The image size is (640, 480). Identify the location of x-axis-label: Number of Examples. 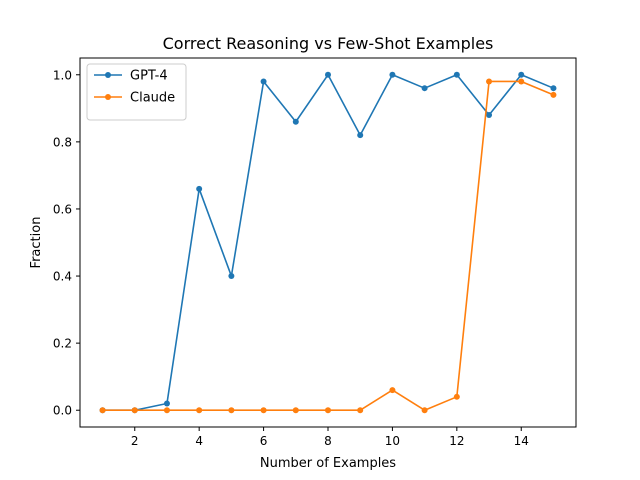
(328, 463).